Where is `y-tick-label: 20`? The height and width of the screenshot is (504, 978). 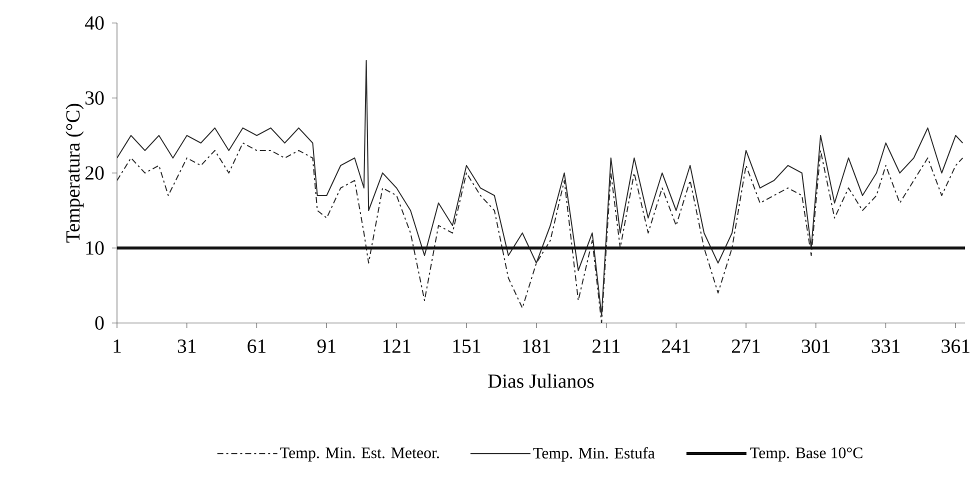
y-tick-label: 20 is located at coordinates (94, 173).